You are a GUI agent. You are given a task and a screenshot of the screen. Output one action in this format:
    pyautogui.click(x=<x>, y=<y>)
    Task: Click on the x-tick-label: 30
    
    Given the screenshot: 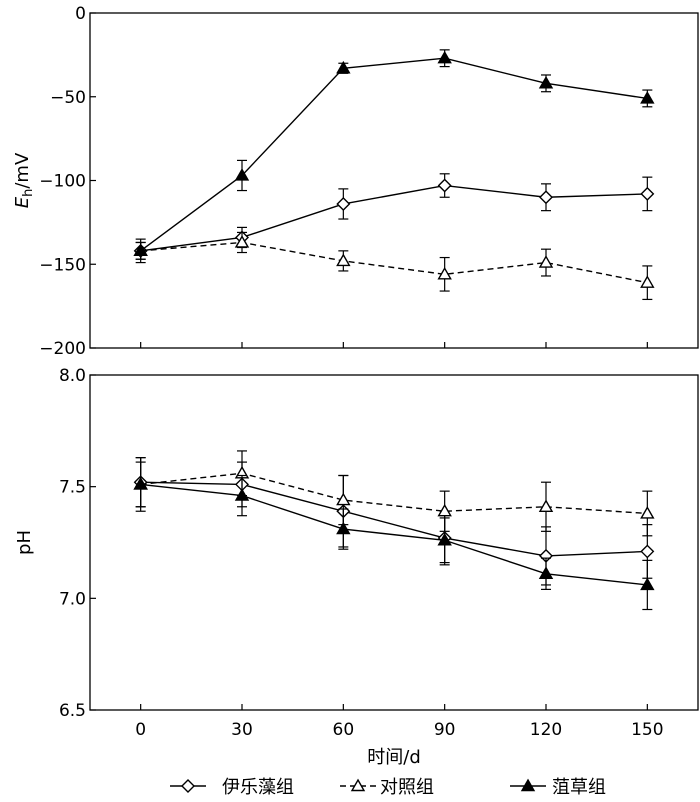 What is the action you would take?
    pyautogui.click(x=242, y=730)
    